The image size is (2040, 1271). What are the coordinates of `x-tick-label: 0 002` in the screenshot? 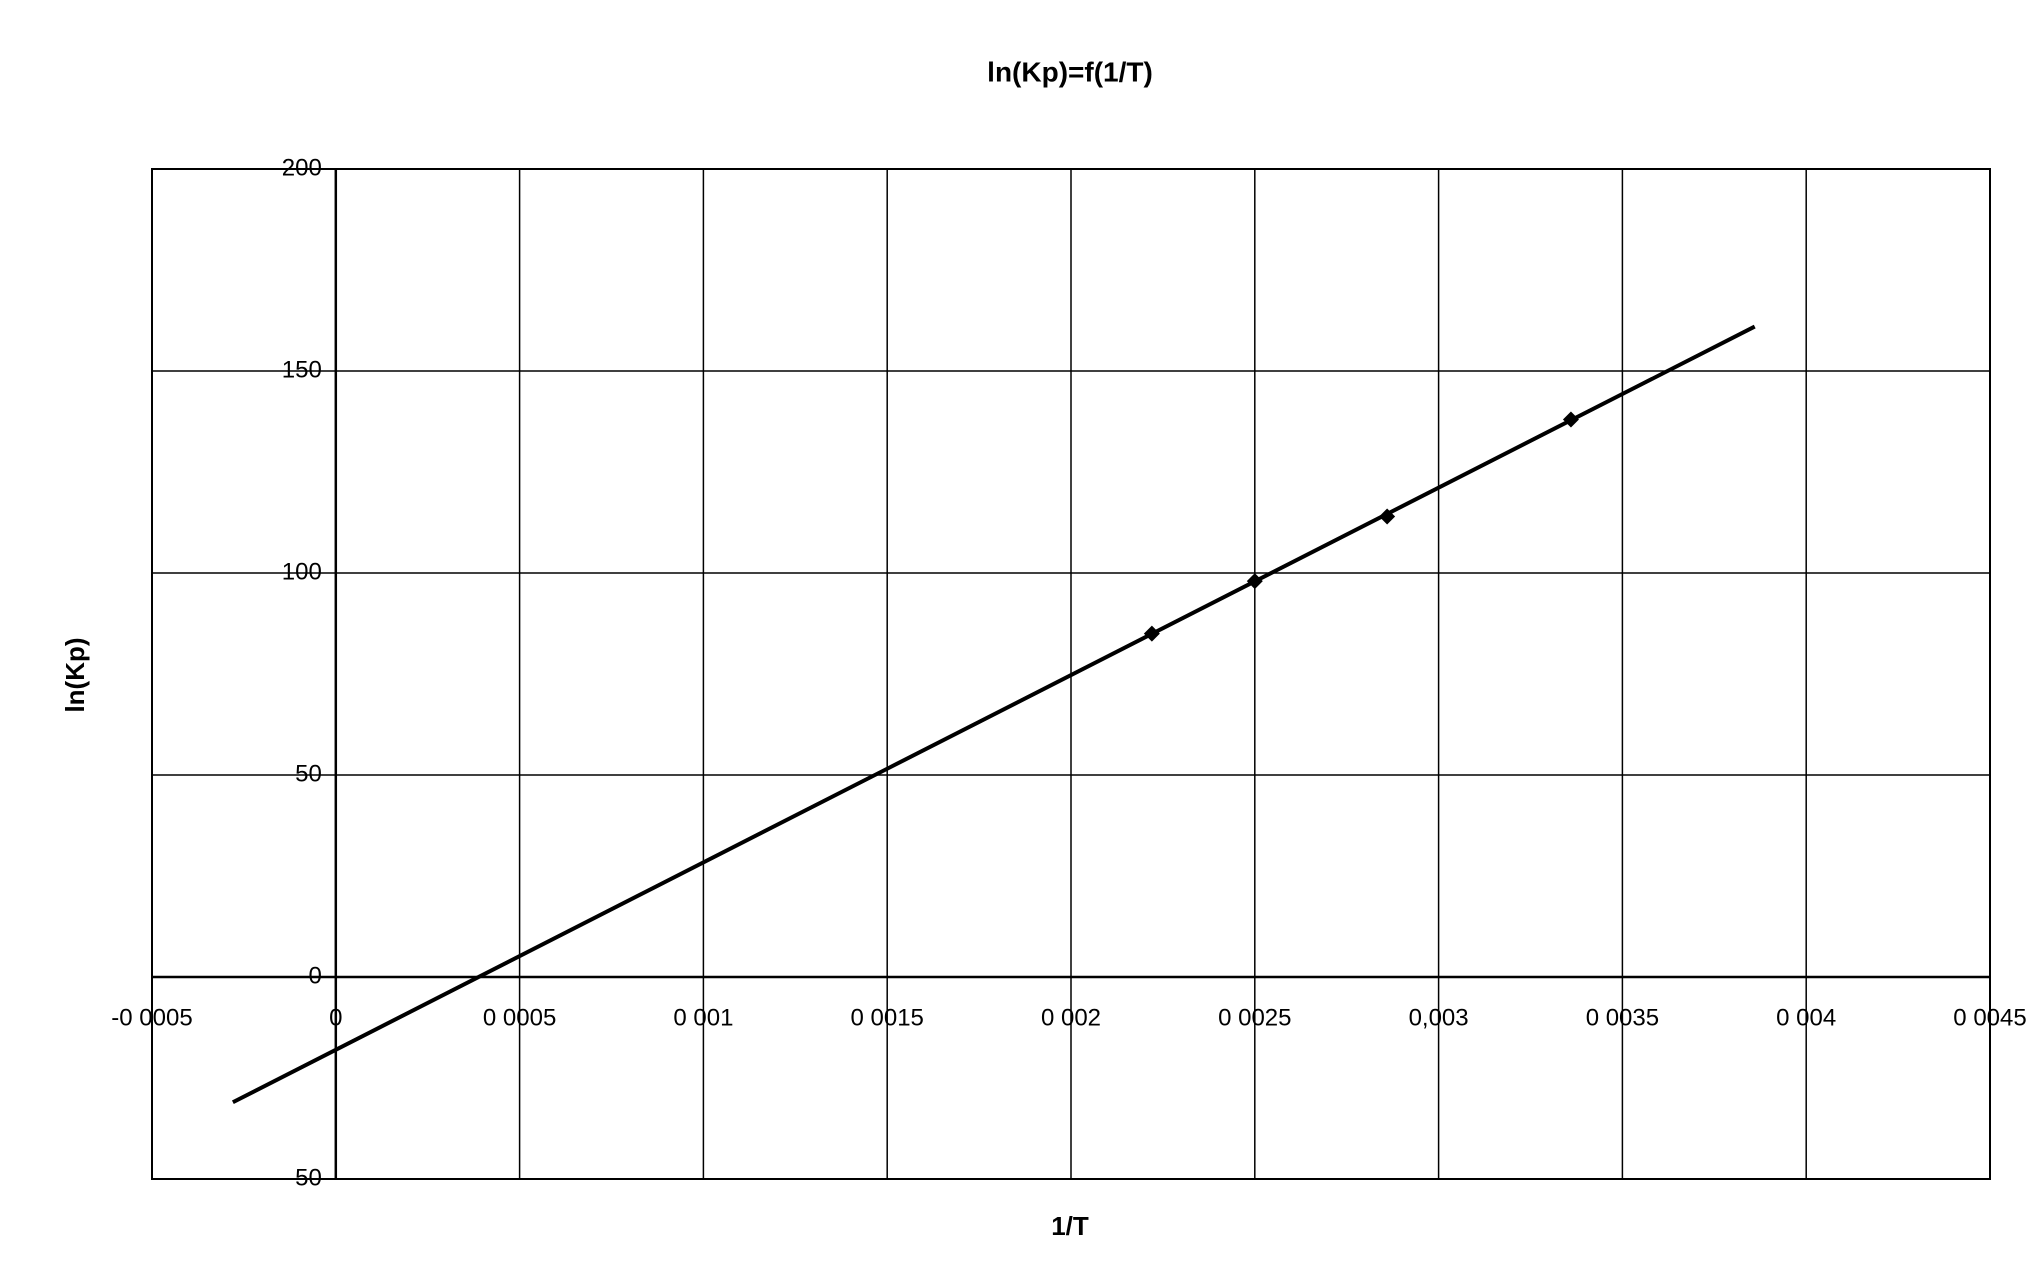 It's located at (1071, 1017).